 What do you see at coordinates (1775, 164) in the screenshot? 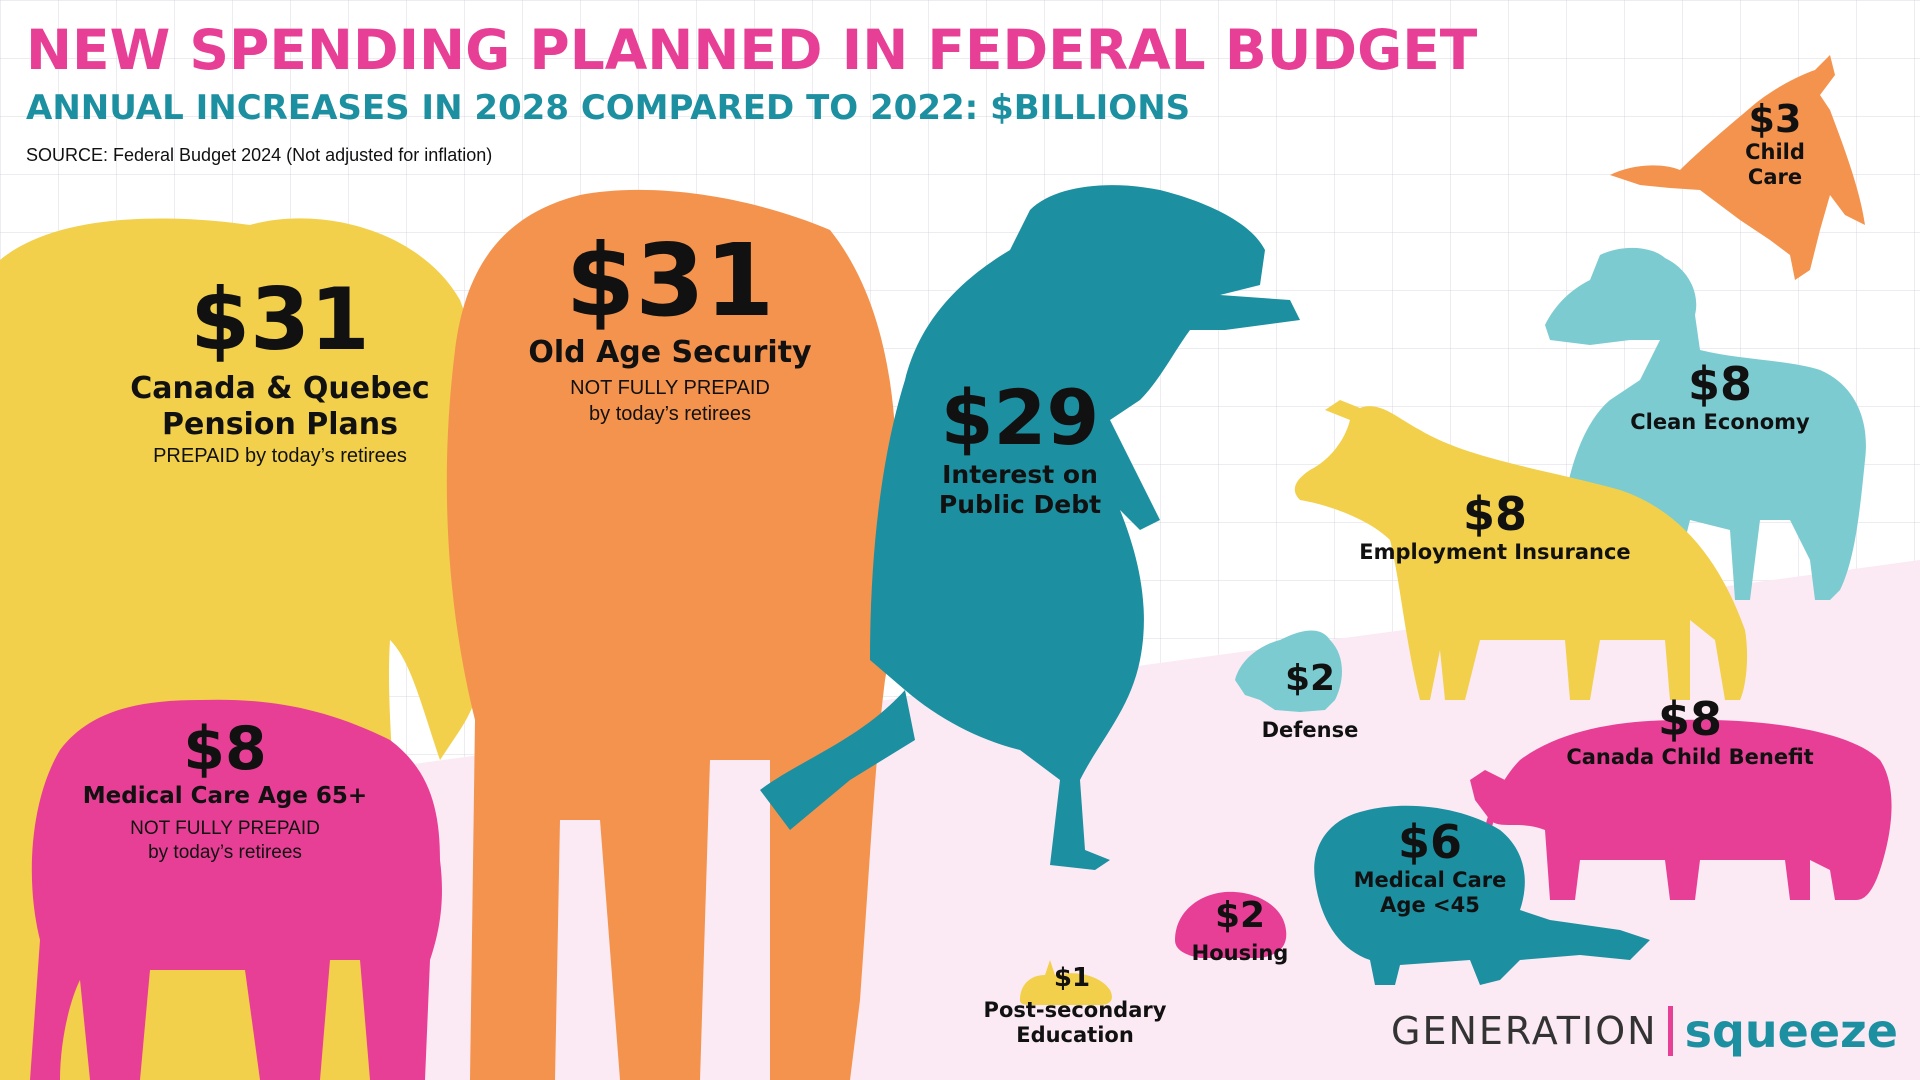
I see `category-label: Child Care` at bounding box center [1775, 164].